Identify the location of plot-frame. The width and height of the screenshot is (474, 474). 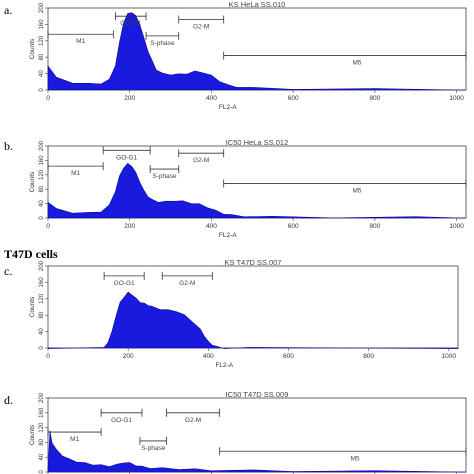
(257, 435).